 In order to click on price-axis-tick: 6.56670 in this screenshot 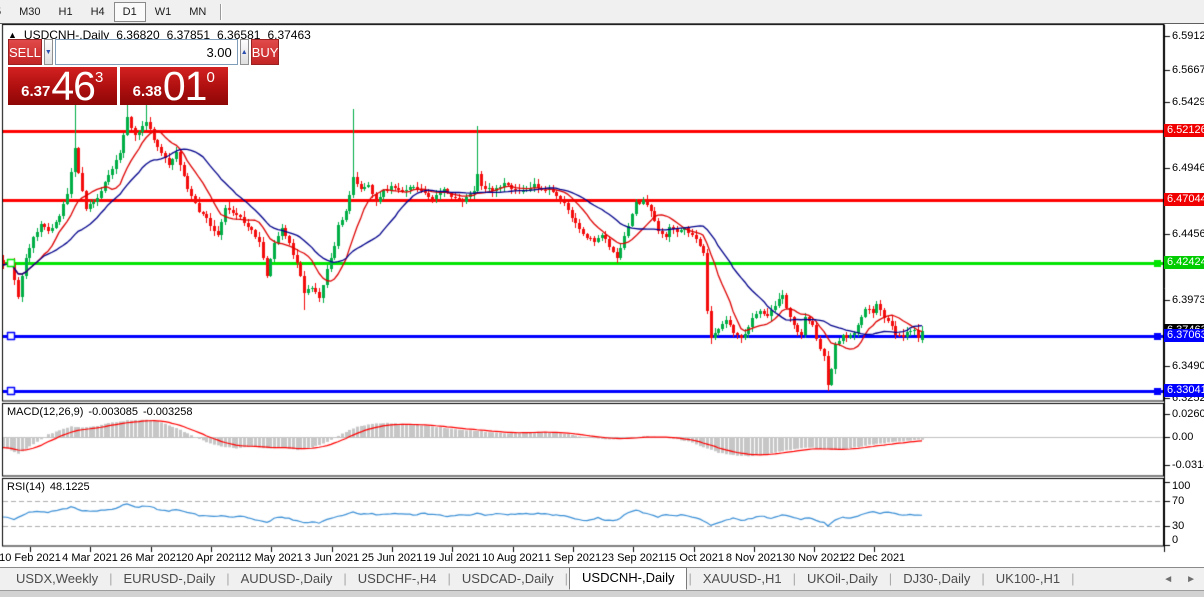, I will do `click(1188, 70)`.